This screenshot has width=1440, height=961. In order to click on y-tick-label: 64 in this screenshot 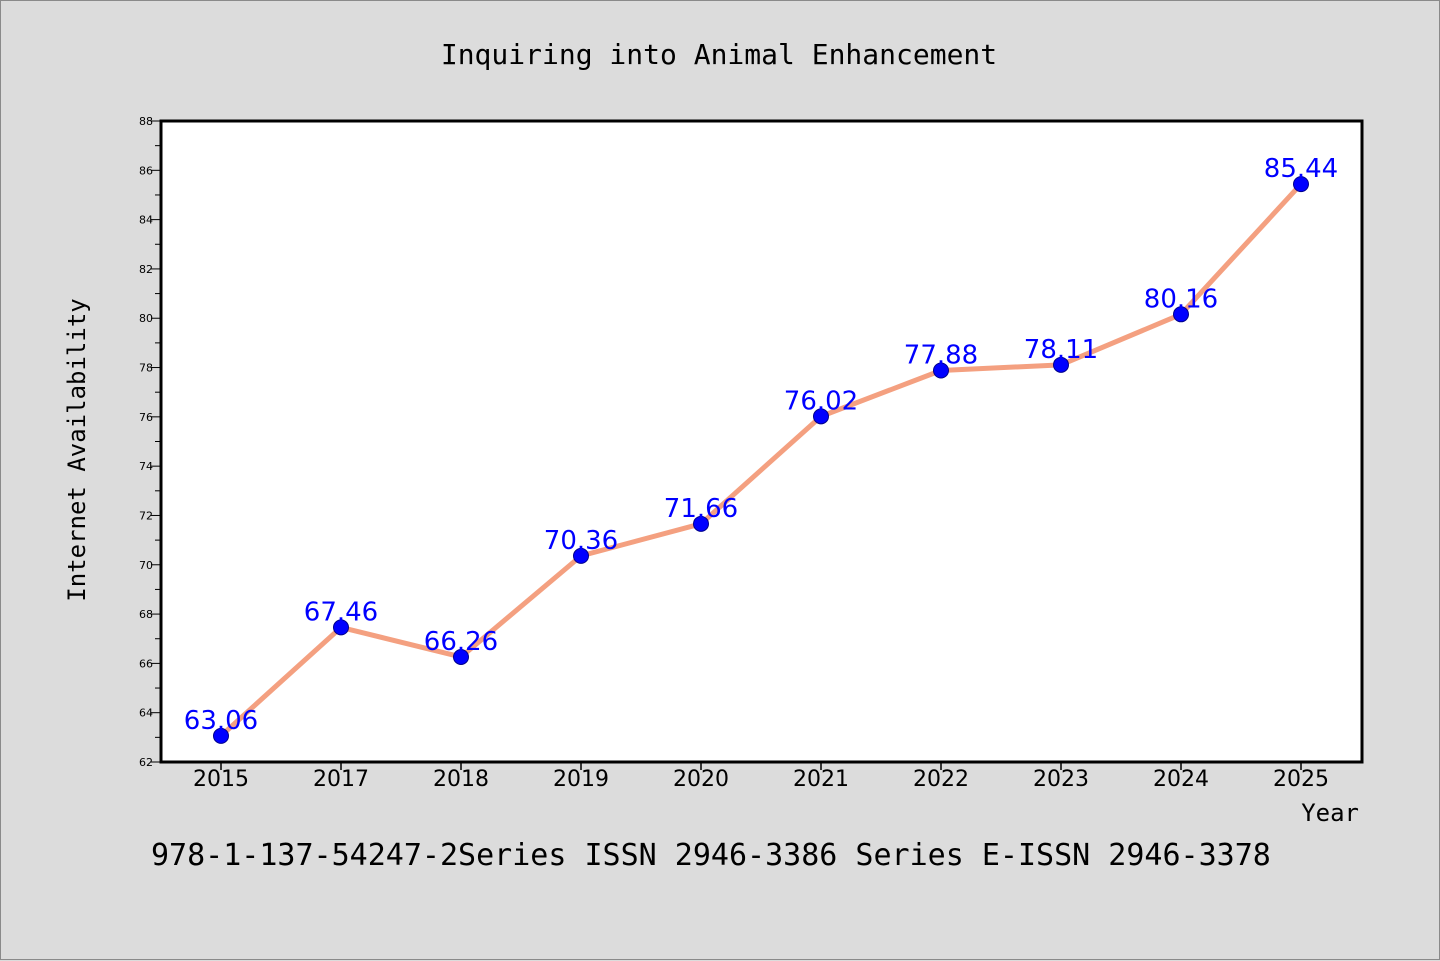, I will do `click(146, 713)`.